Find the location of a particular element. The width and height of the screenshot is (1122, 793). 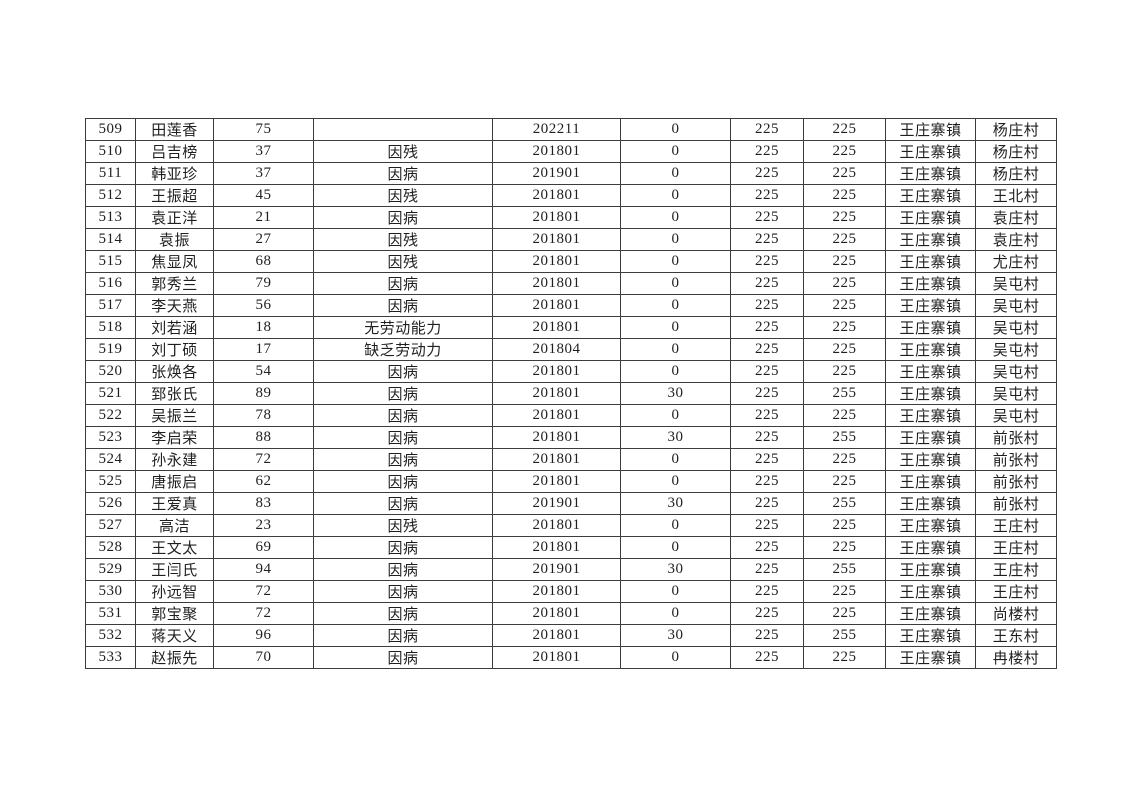

cell-id: 514 is located at coordinates (110, 239).